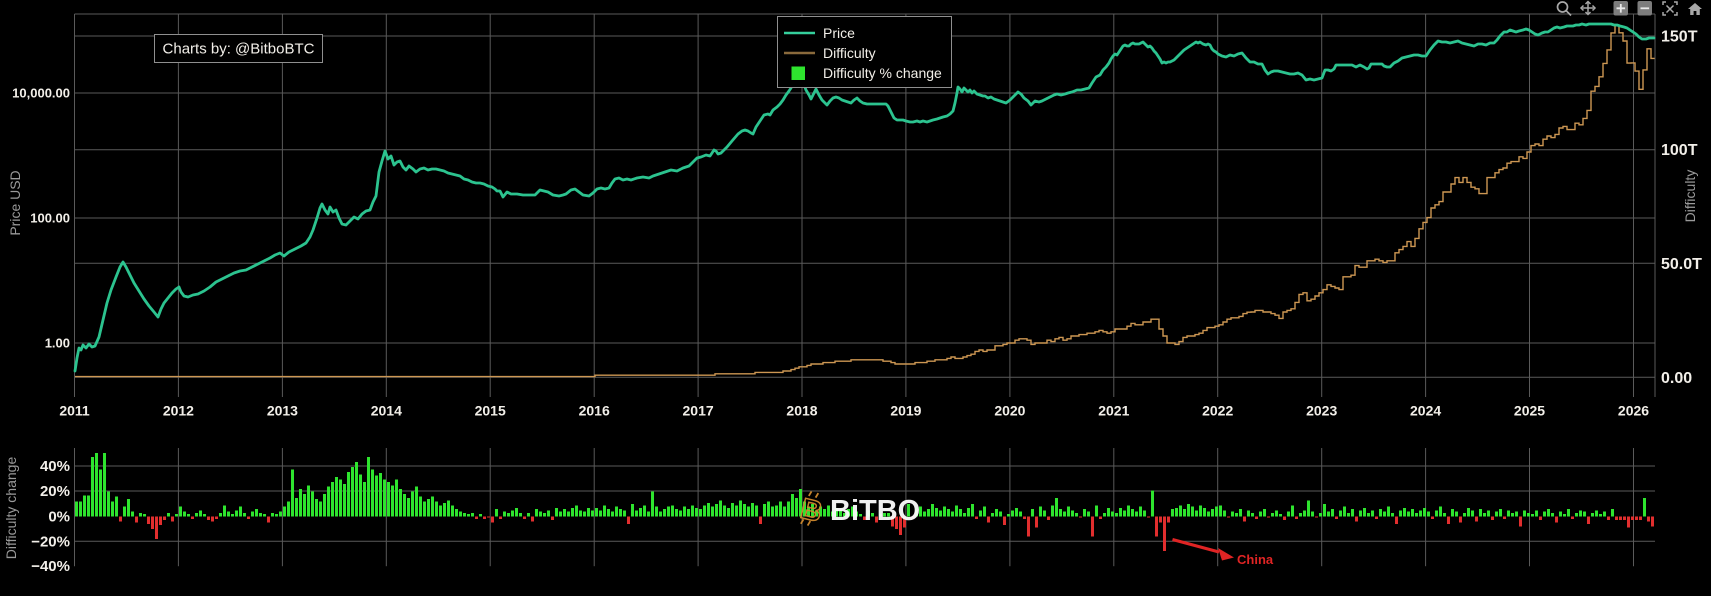 The image size is (1711, 596). I want to click on svg-text: 20%, so click(55, 491).